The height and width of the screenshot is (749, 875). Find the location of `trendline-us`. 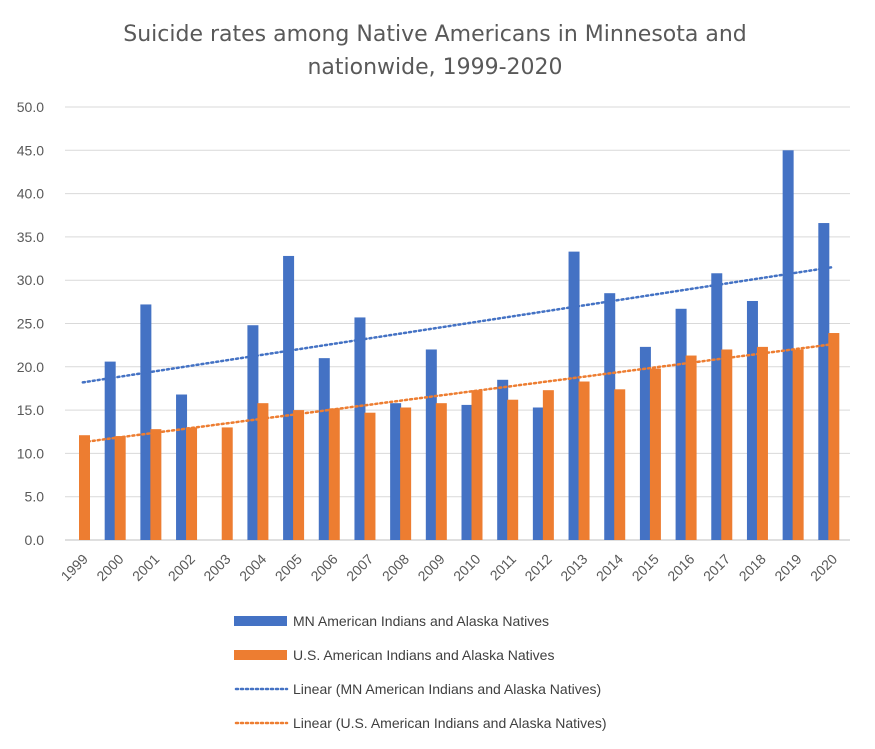

trendline-us is located at coordinates (457, 393).